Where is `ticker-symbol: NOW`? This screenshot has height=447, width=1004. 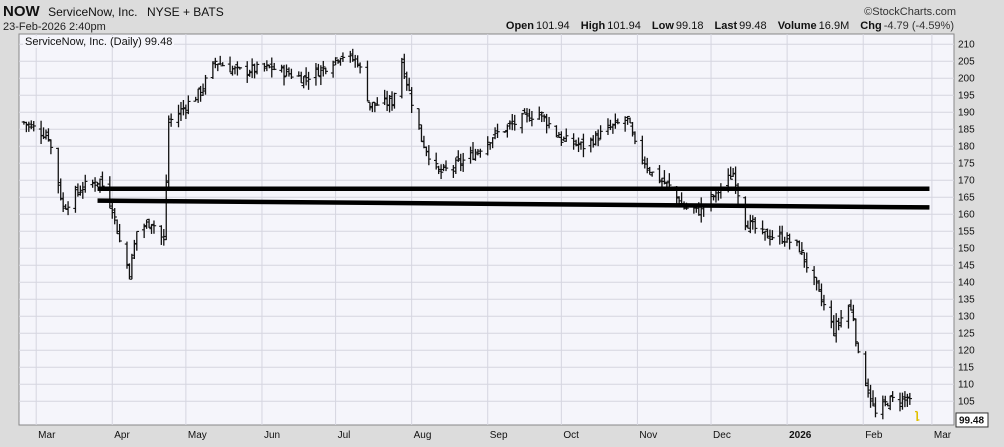
ticker-symbol: NOW is located at coordinates (21, 11).